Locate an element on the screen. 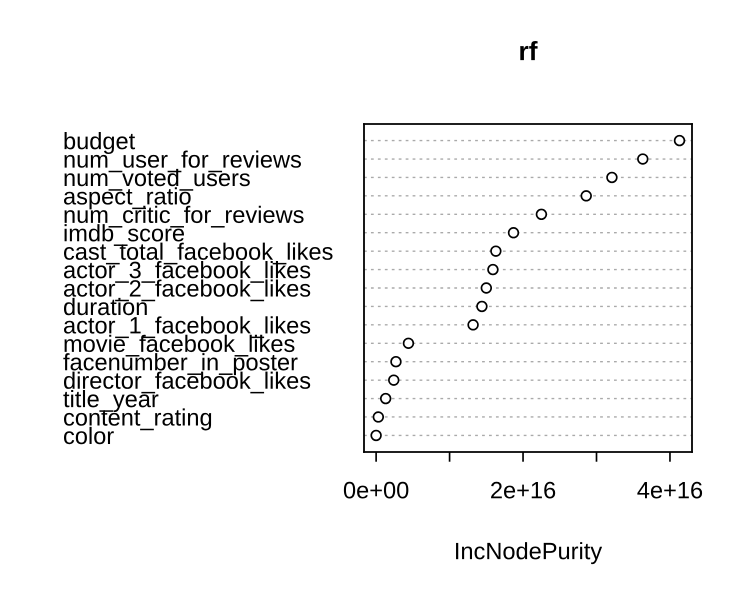 This screenshot has height=606, width=756. x-axis-title: IncNodePurity is located at coordinates (529, 553).